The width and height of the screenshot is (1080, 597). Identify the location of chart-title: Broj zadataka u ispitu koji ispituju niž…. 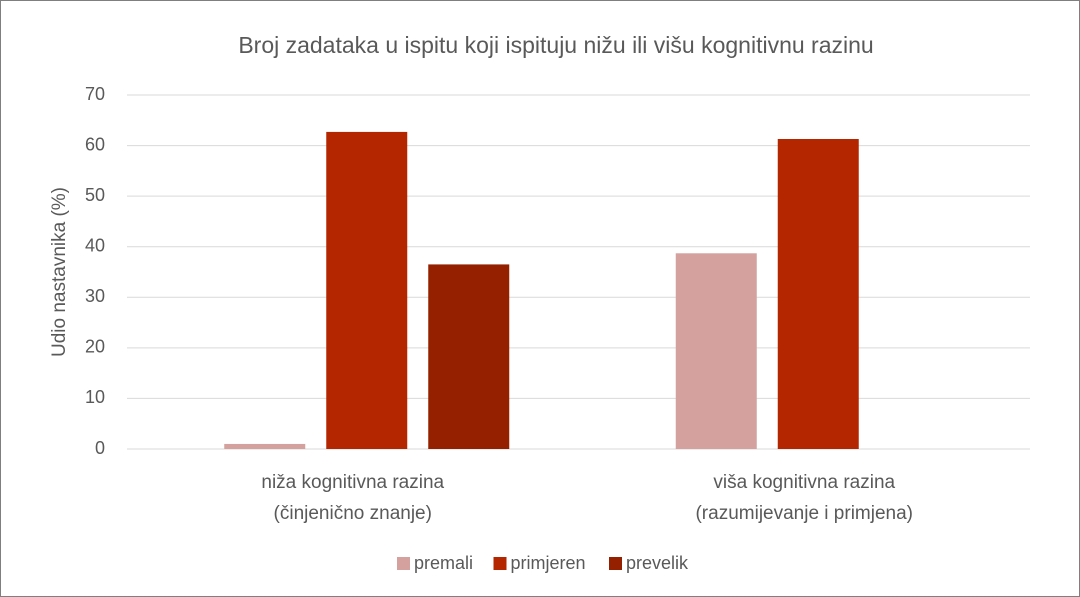
(555, 45).